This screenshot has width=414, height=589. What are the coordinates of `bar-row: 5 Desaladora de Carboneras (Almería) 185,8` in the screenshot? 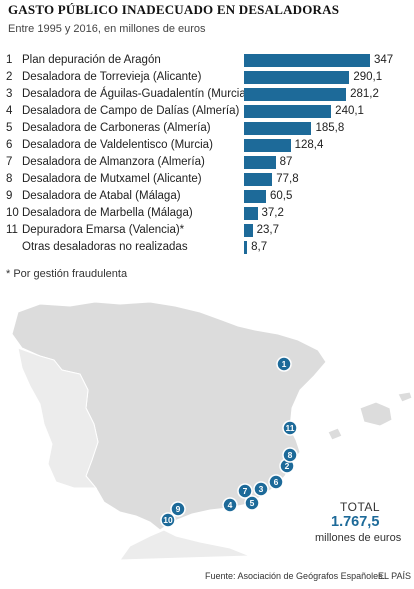 It's located at (207, 128).